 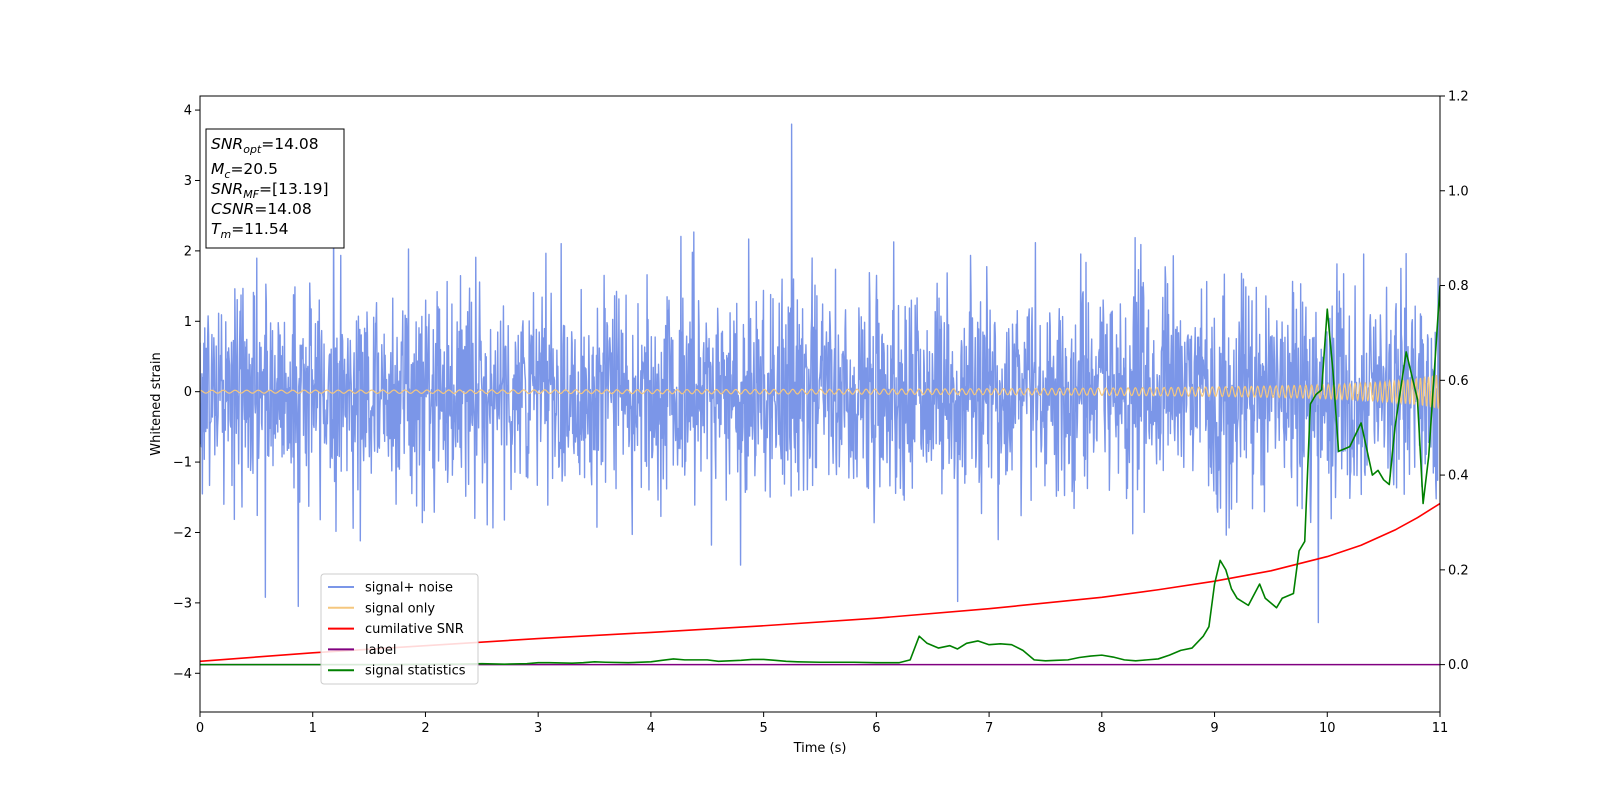 I want to click on x-tick-label: 1, so click(x=313, y=728).